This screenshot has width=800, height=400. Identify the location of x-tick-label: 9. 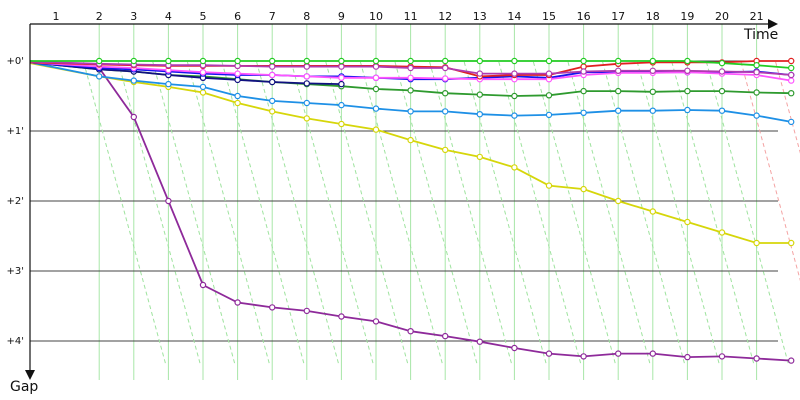
(341, 16).